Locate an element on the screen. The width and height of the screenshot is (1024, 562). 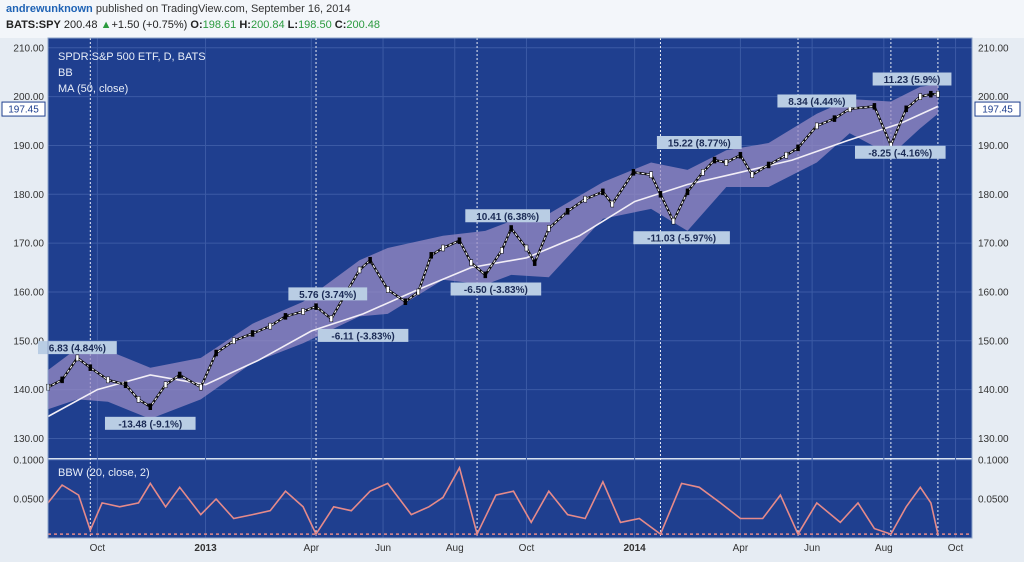
y-tick-left: 140.00 is located at coordinates (28, 390).